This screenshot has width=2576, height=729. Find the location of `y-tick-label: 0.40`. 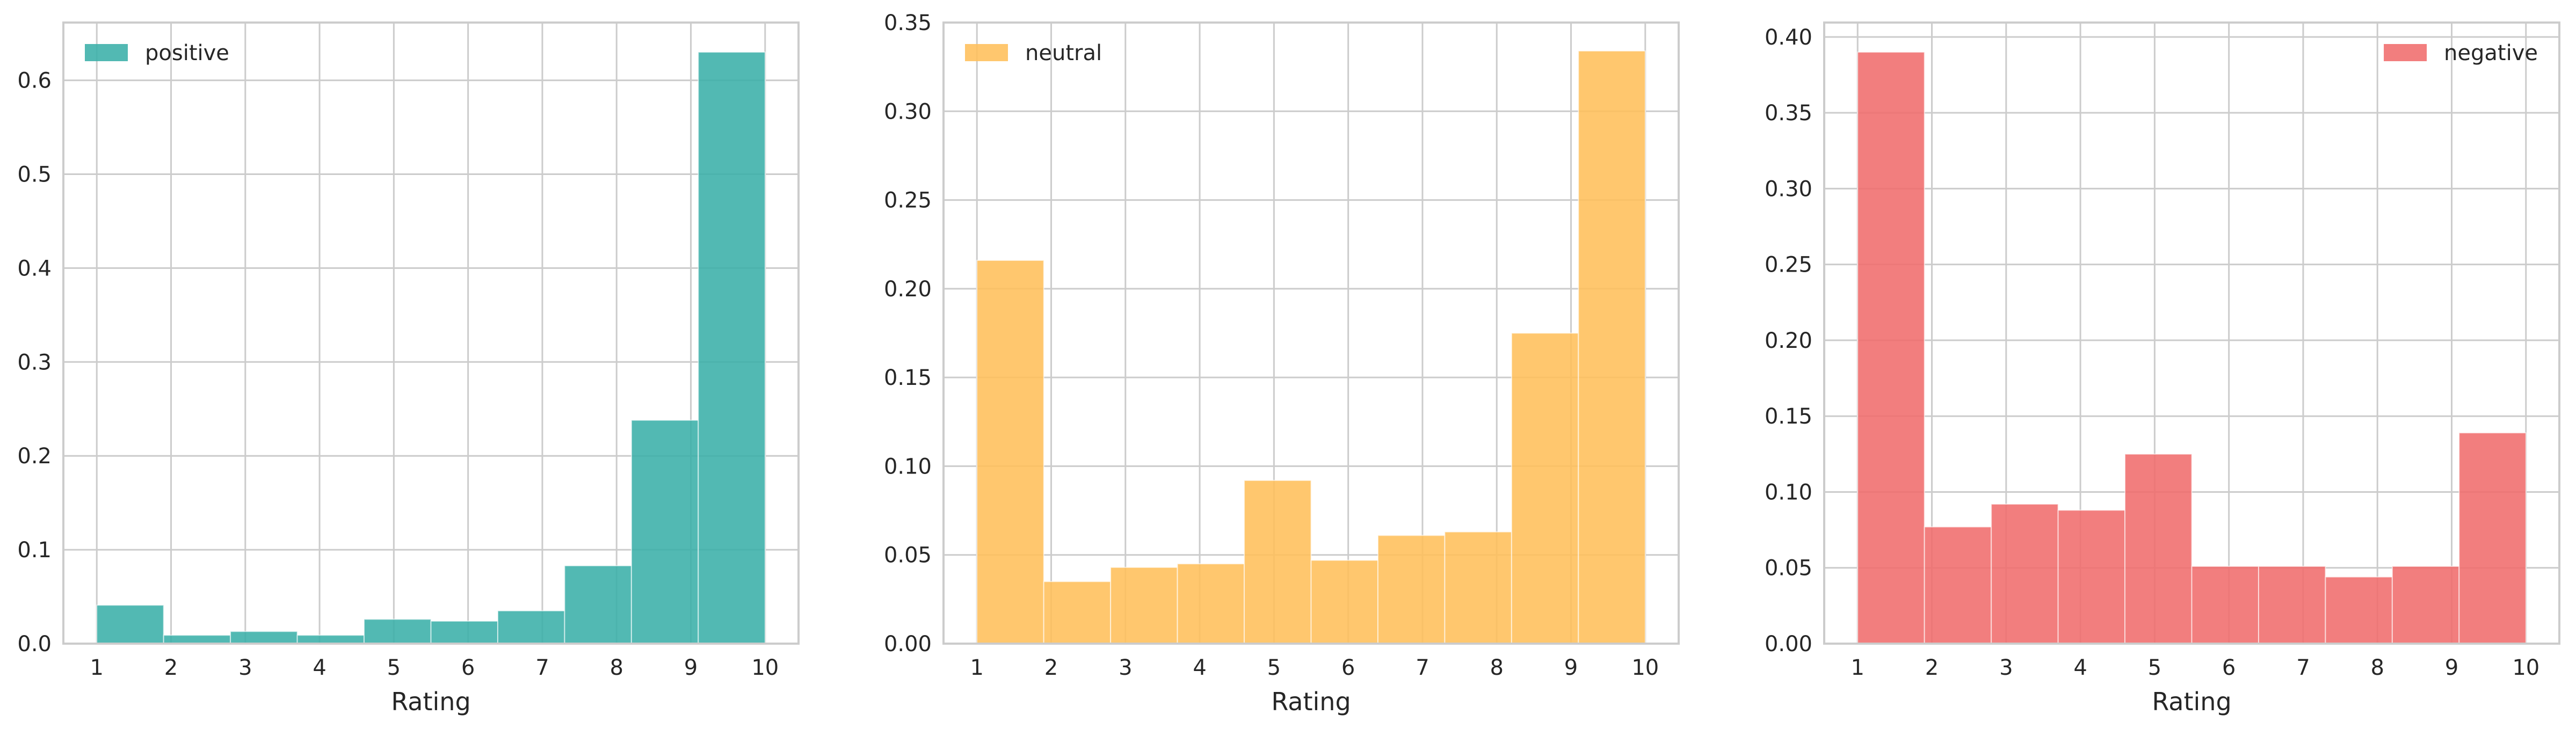

y-tick-label: 0.40 is located at coordinates (1788, 37).